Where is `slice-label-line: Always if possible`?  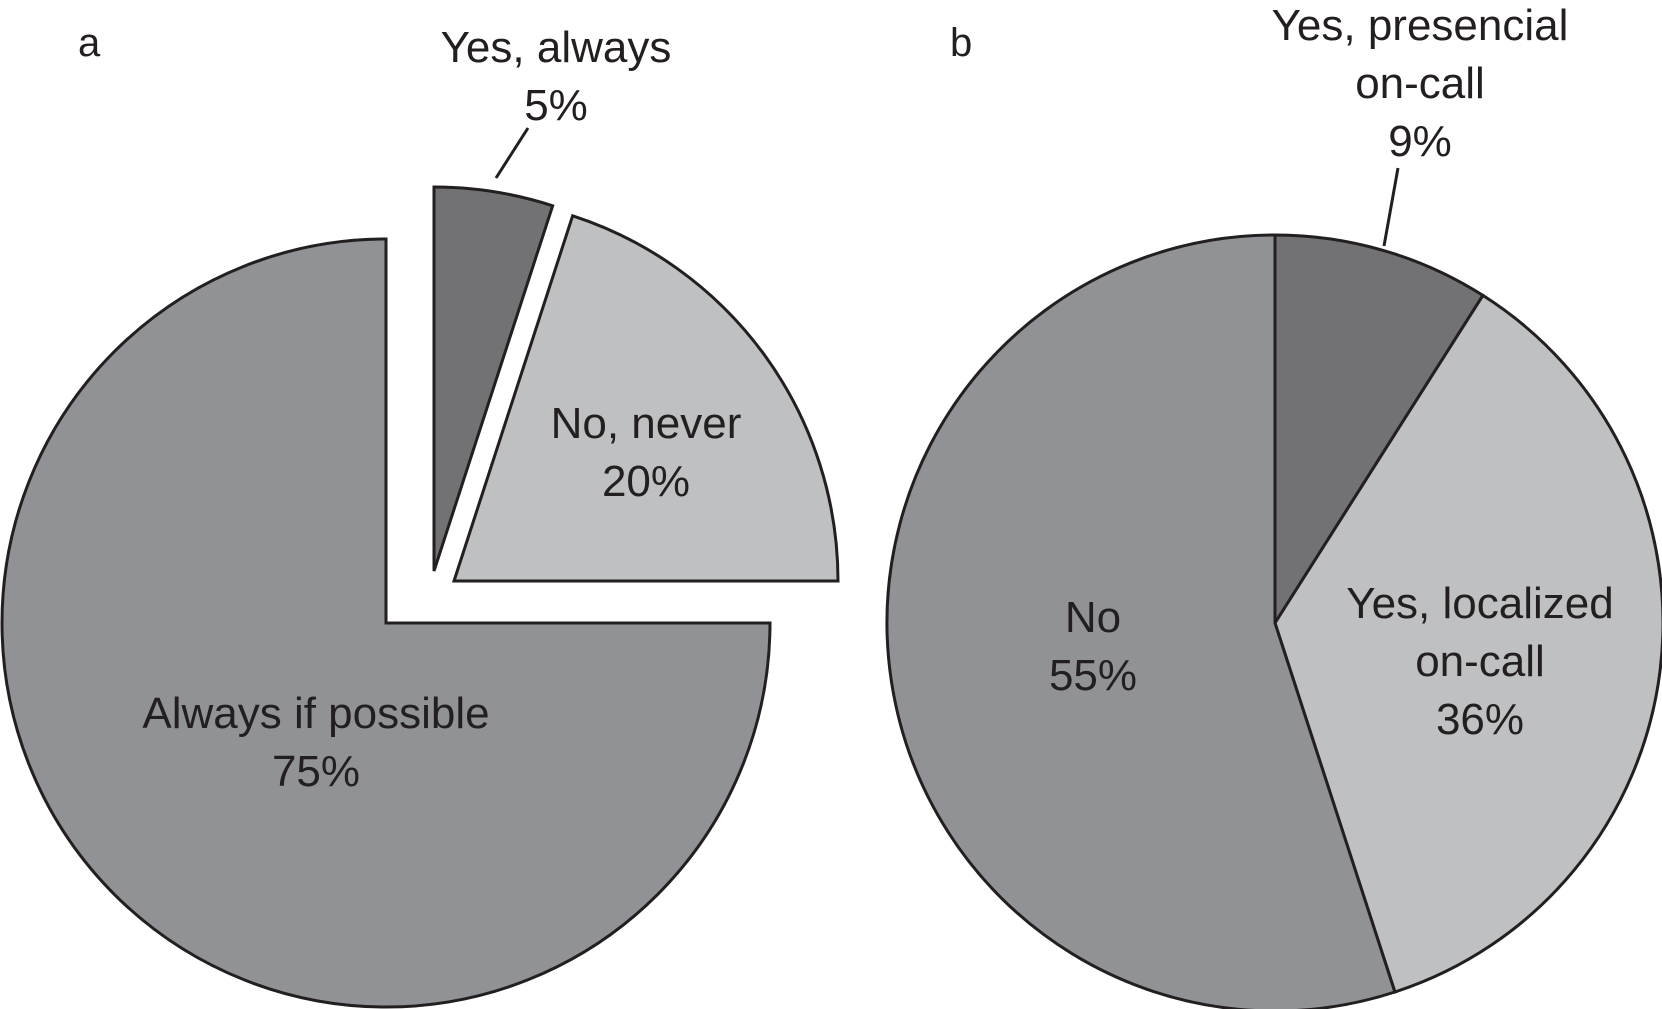 slice-label-line: Always if possible is located at coordinates (315, 713).